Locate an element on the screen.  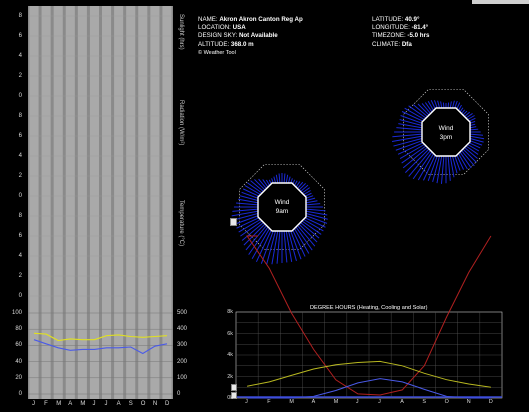
wind-rose-3pm-label: Wind 3pm is located at coordinates (446, 133).